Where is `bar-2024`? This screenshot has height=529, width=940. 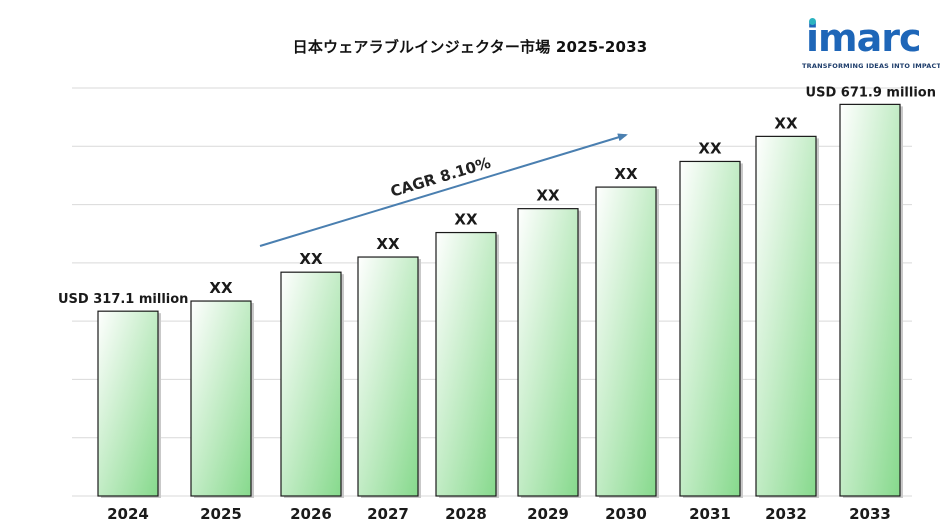 bar-2024 is located at coordinates (128, 403).